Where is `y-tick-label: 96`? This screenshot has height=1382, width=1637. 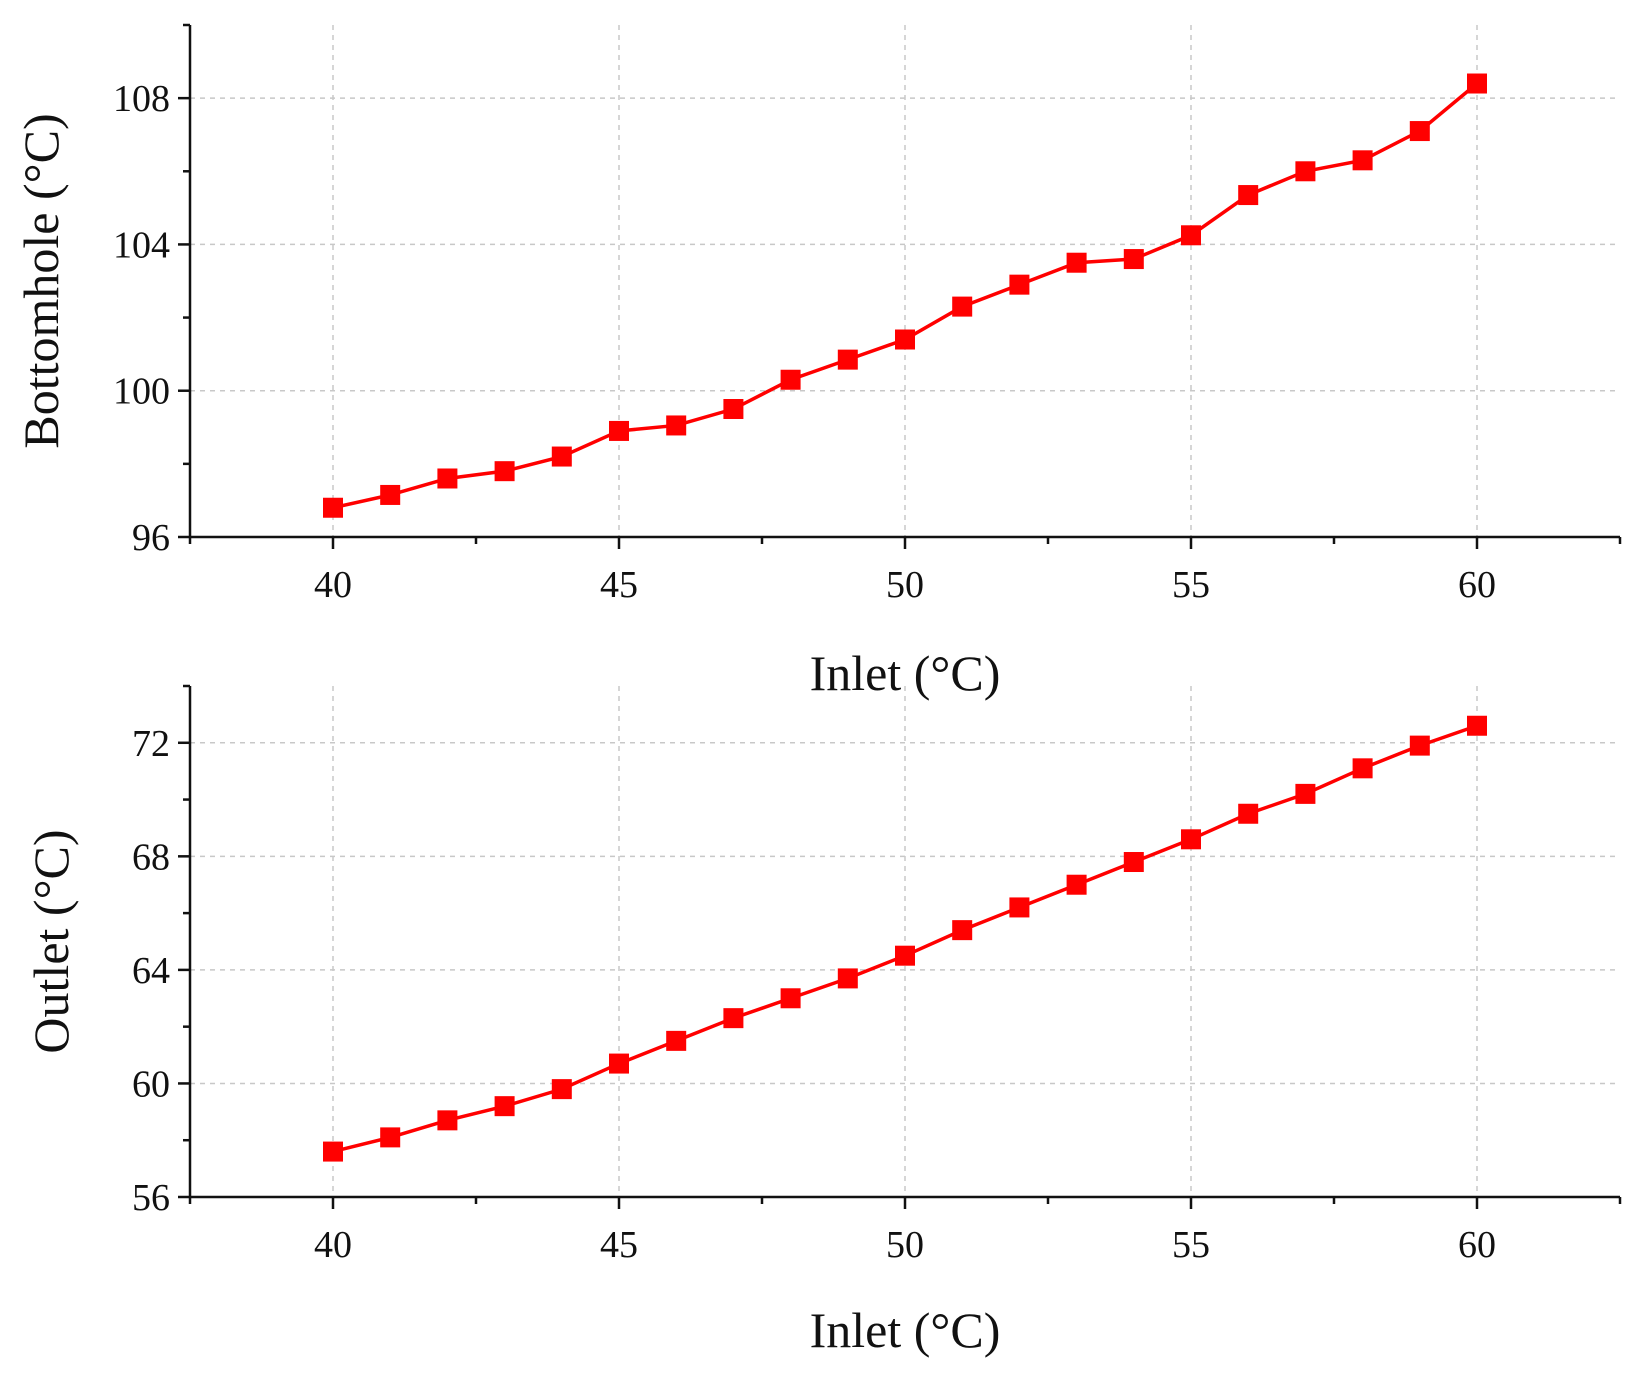 y-tick-label: 96 is located at coordinates (151, 538).